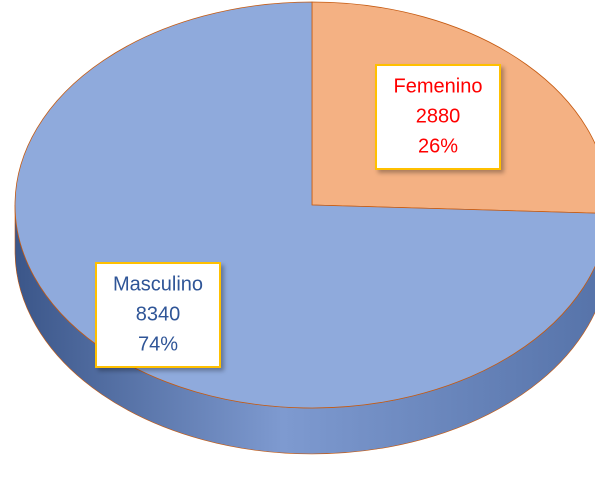 This screenshot has width=595, height=490. I want to click on data-label-value: 8340, so click(158, 314).